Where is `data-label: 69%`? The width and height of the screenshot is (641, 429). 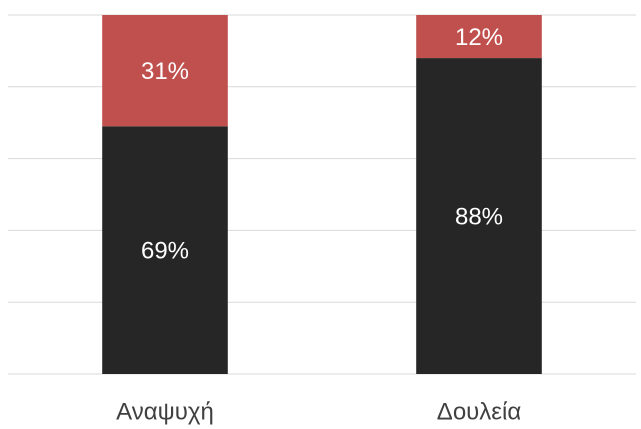 data-label: 69% is located at coordinates (165, 250).